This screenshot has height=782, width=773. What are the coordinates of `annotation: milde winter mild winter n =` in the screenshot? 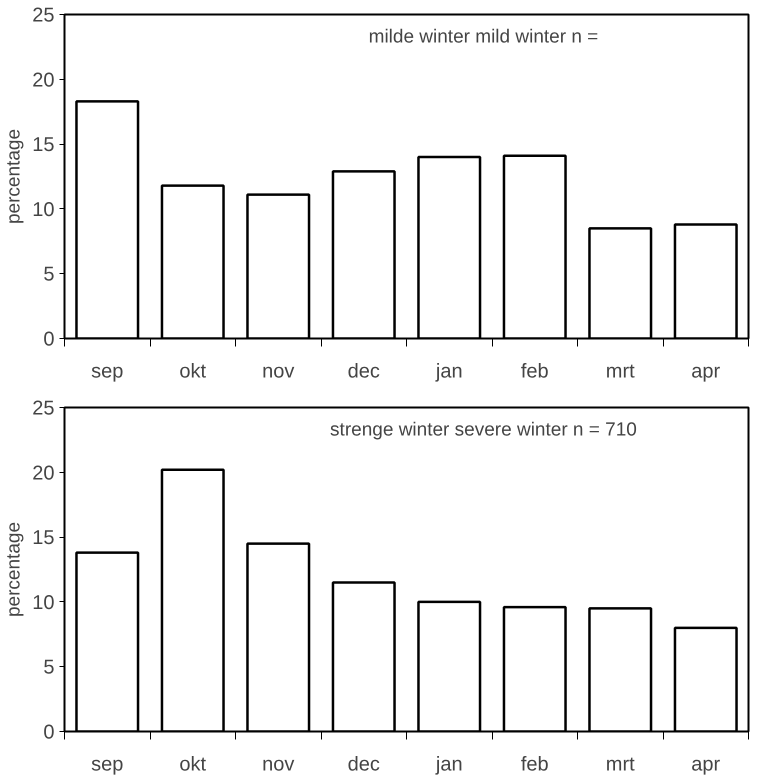 It's located at (483, 37).